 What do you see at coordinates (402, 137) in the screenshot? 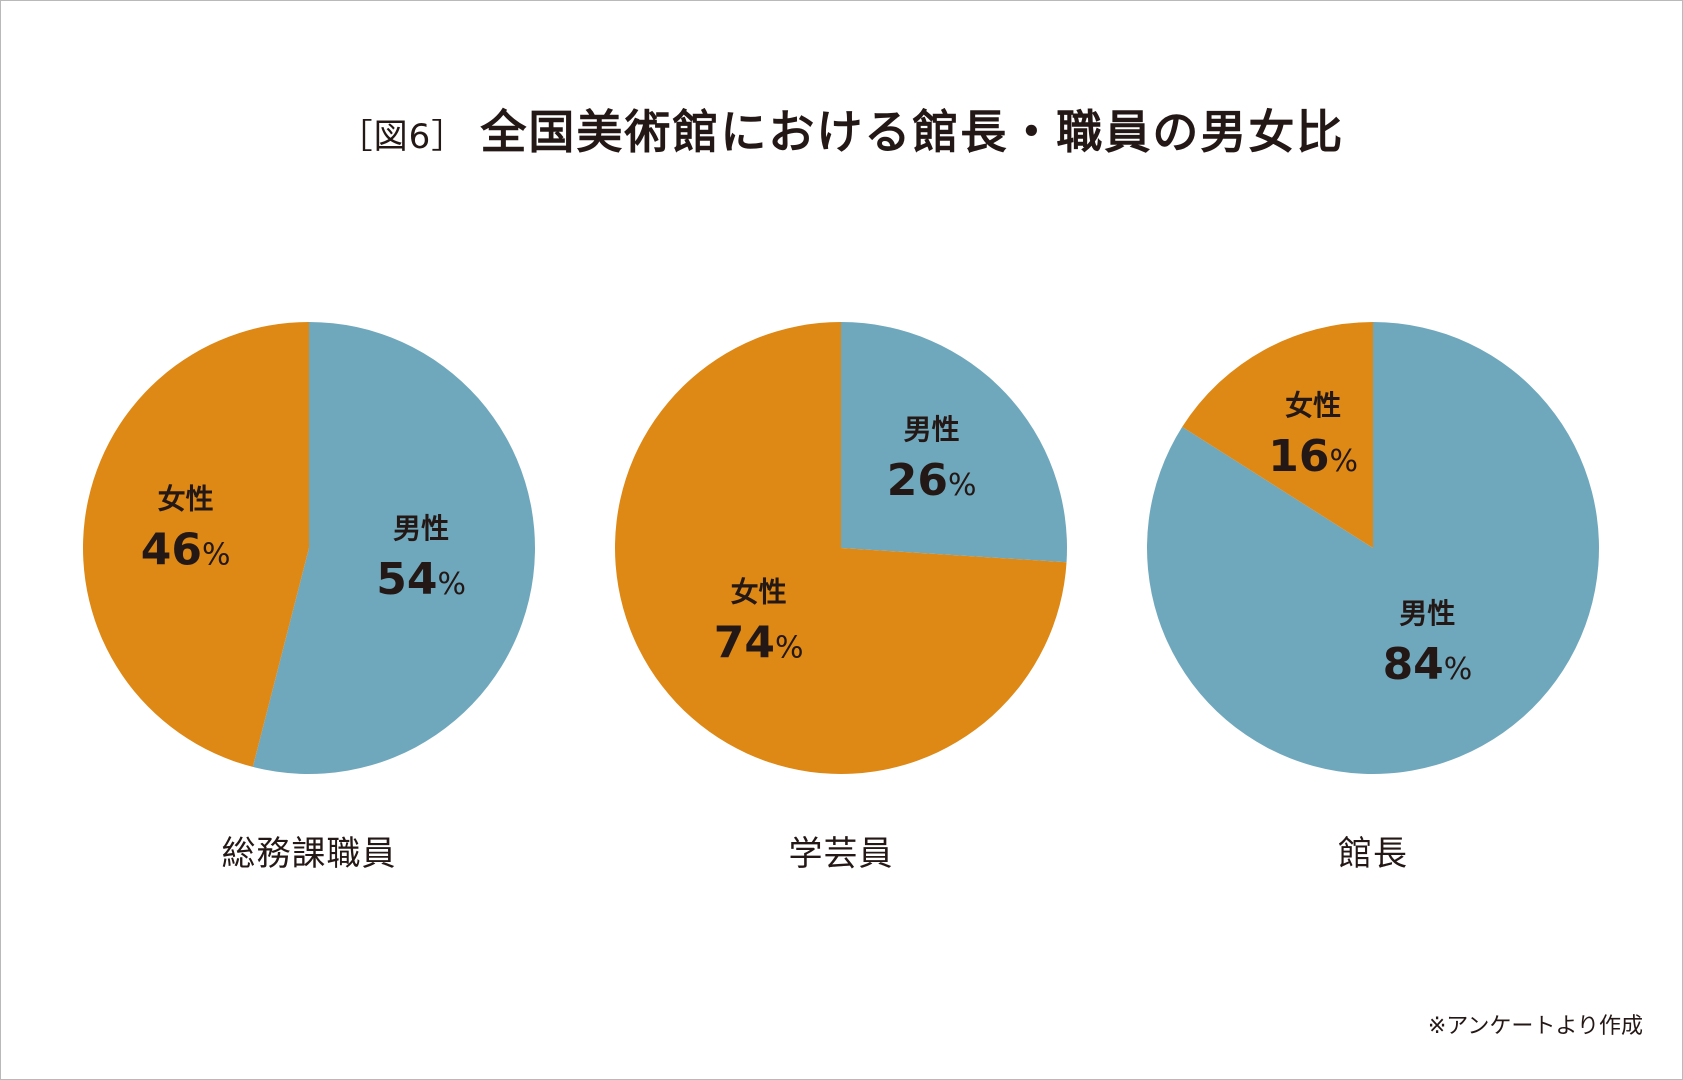
I see `figure-tag: ［図6］` at bounding box center [402, 137].